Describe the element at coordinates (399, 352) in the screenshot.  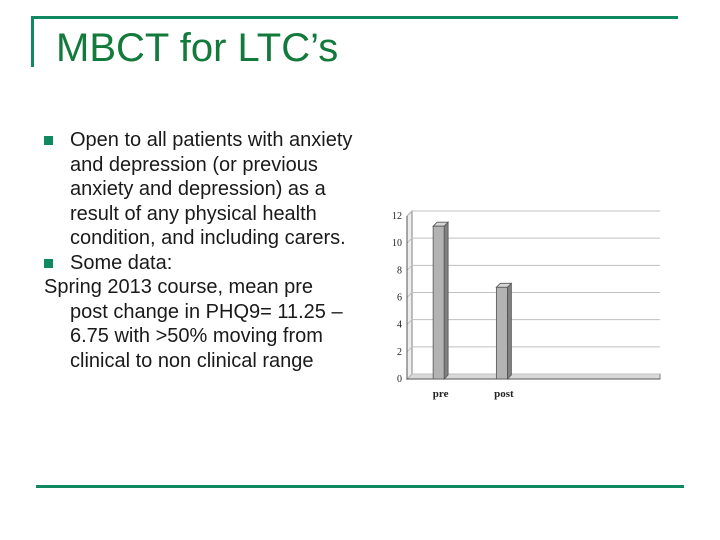
I see `y-tick-label: 2` at that location.